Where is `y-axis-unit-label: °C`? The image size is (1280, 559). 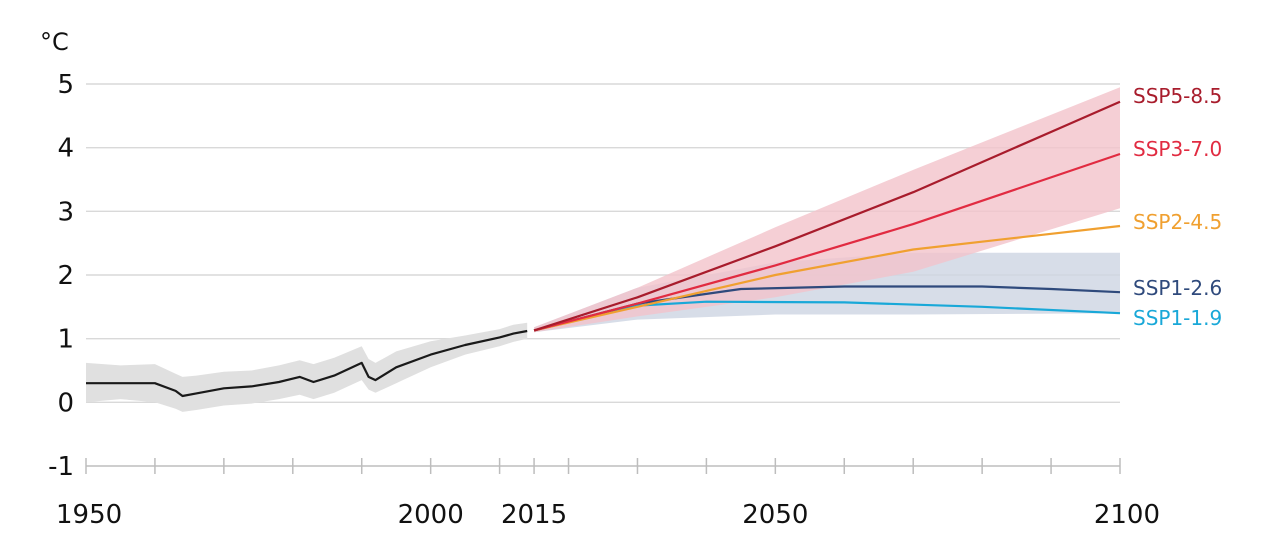 y-axis-unit-label: °C is located at coordinates (54, 42).